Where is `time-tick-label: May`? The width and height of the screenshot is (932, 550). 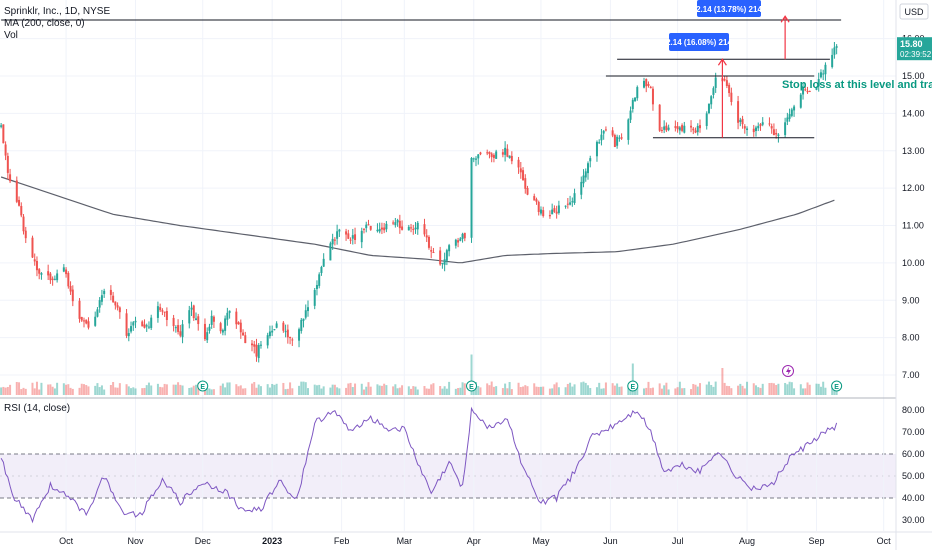 time-tick-label: May is located at coordinates (541, 541).